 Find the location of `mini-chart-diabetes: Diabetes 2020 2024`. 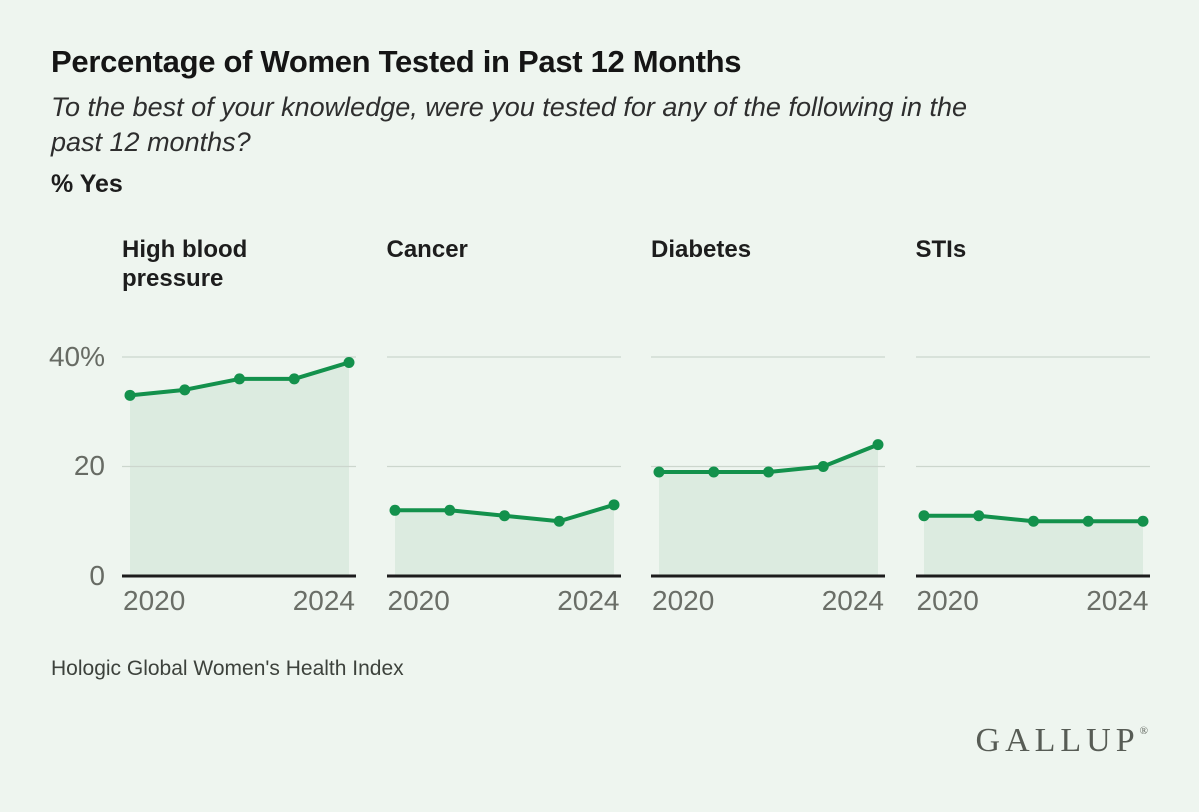

mini-chart-diabetes: Diabetes 2020 2024 is located at coordinates (768, 425).